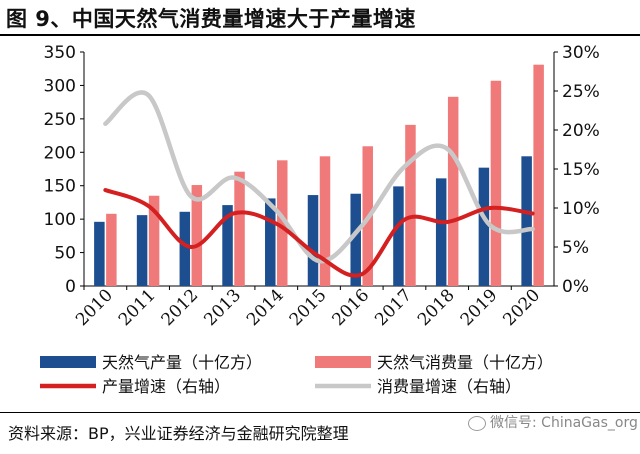 The image size is (640, 454). Describe the element at coordinates (477, 423) in the screenshot. I see `wechat-icon` at that location.